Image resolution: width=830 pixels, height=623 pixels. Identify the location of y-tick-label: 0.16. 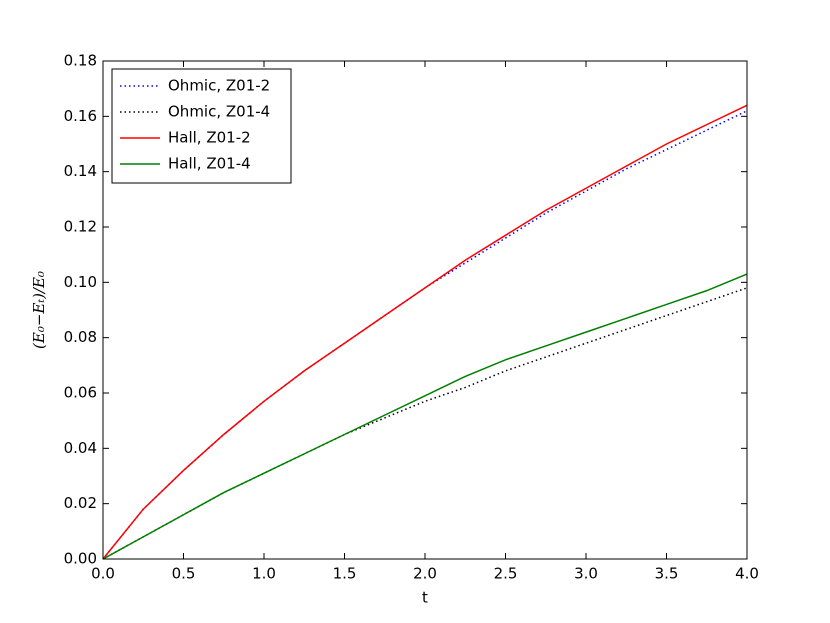
(80, 116).